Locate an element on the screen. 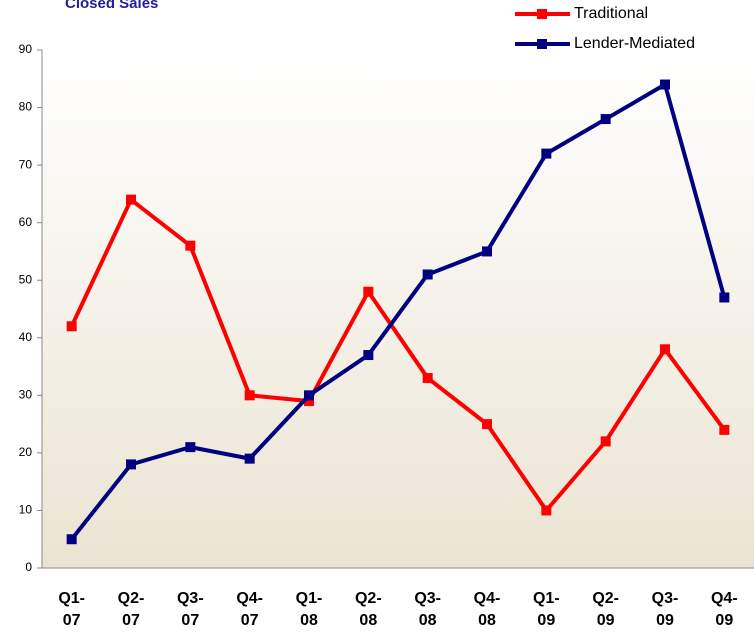  y-tick-label: 80 is located at coordinates (26, 107).